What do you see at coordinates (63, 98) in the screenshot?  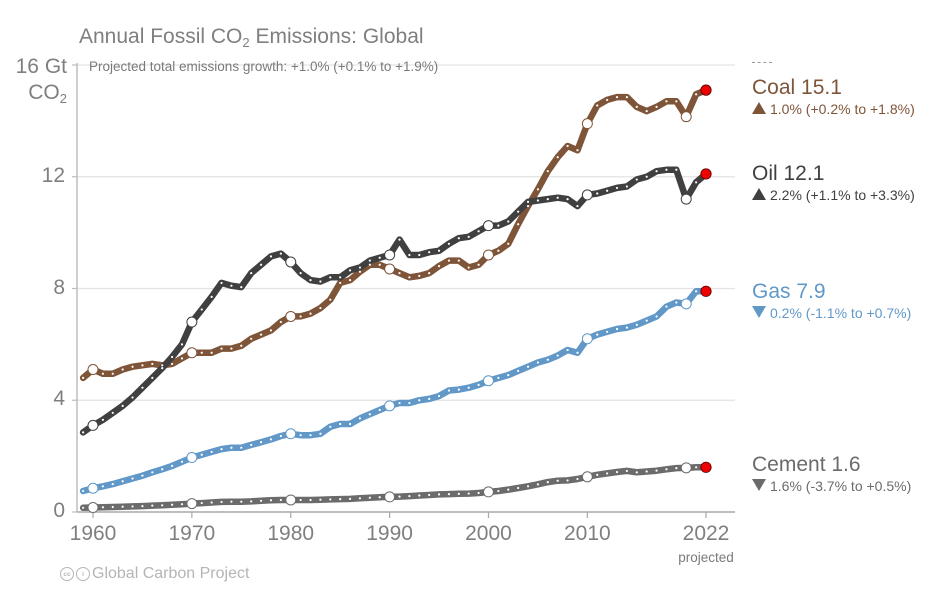 I see `y-unit-sub: 2` at bounding box center [63, 98].